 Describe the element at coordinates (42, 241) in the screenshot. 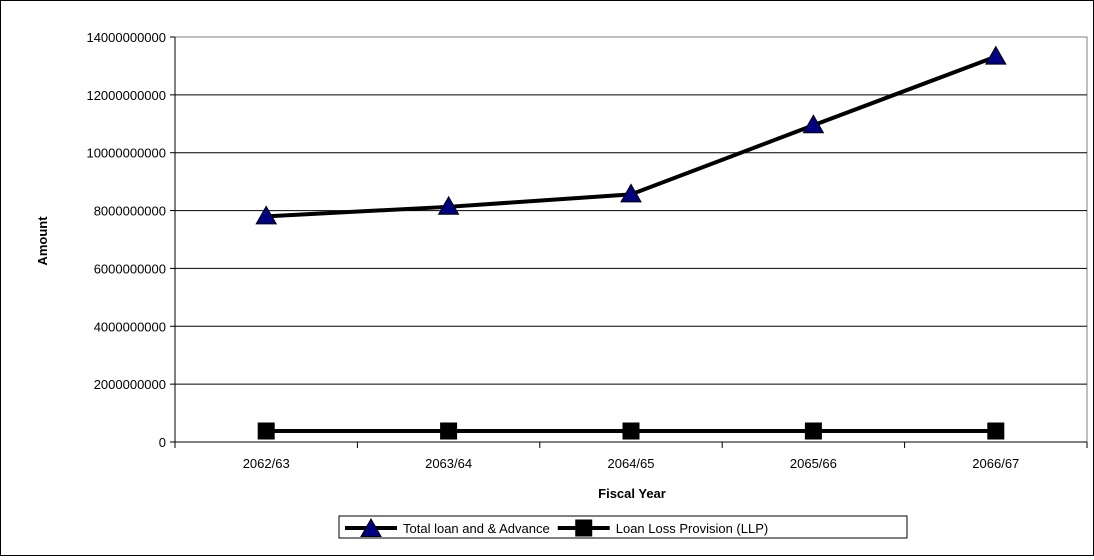

I see `y-axis-title: Amount` at that location.